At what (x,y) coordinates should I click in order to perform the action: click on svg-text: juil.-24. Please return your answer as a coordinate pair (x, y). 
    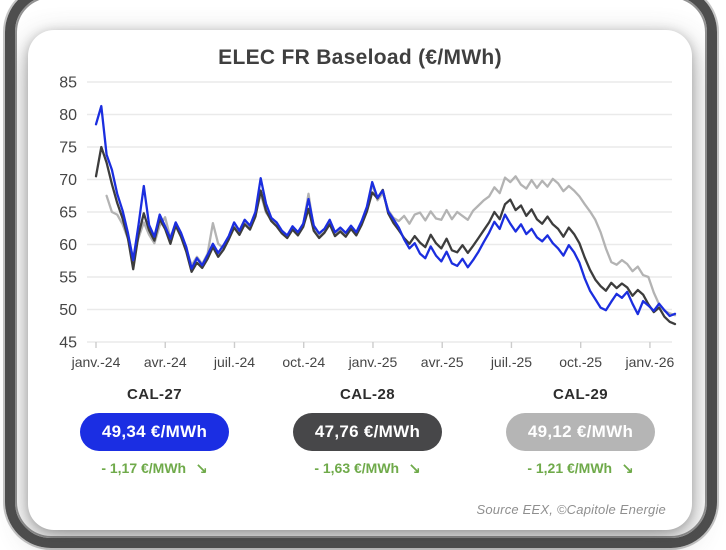
    Looking at the image, I should click on (234, 362).